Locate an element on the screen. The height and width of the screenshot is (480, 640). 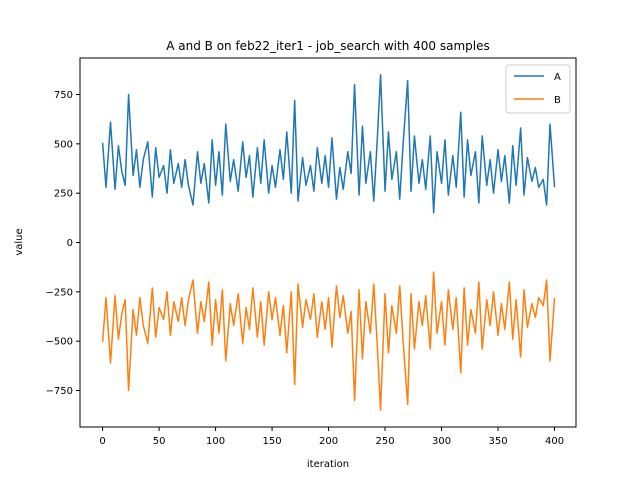
legend: A B is located at coordinates (538, 89).